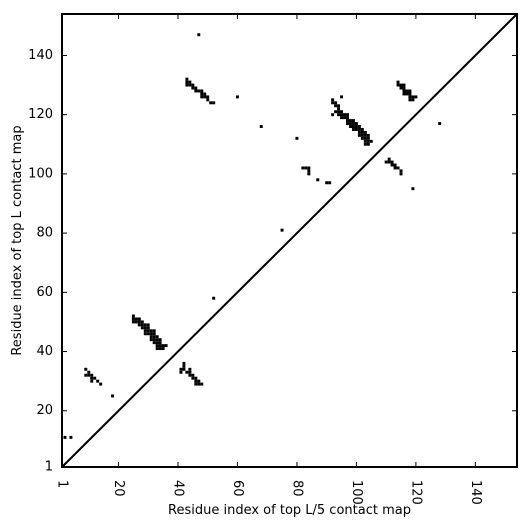  Describe the element at coordinates (415, 492) in the screenshot. I see `x-tick-label: 120` at that location.